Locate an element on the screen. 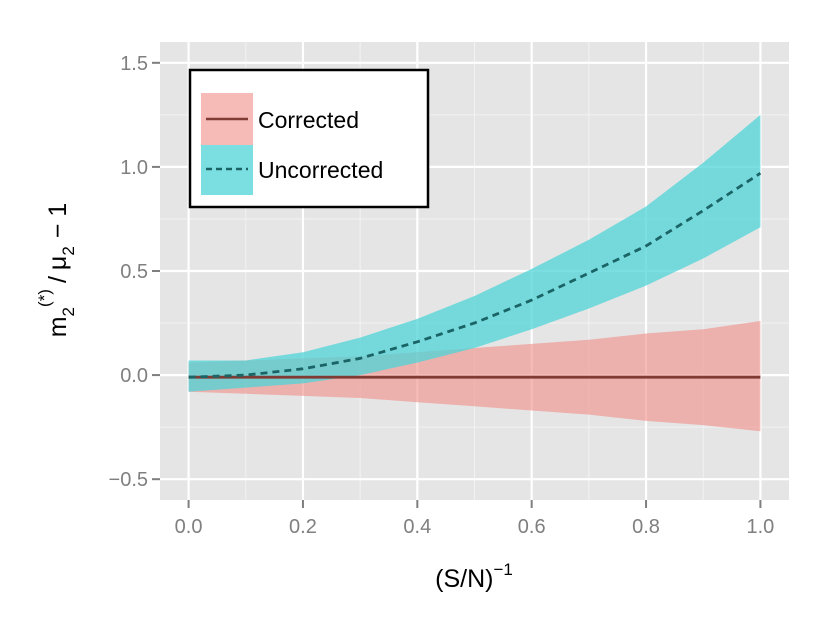 This screenshot has width=830, height=623. y-axis-title-mu: μ is located at coordinates (58, 263).